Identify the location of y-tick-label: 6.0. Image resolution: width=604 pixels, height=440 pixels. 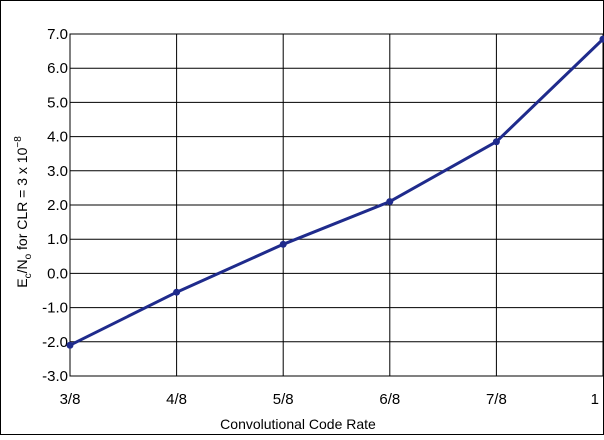
(57, 68).